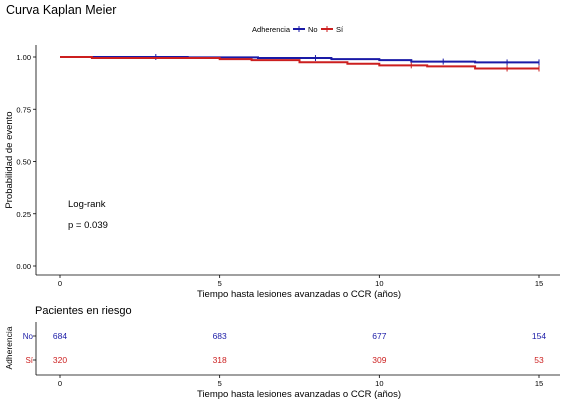 This screenshot has width=566, height=403. I want to click on series-lines, so click(300, 63).